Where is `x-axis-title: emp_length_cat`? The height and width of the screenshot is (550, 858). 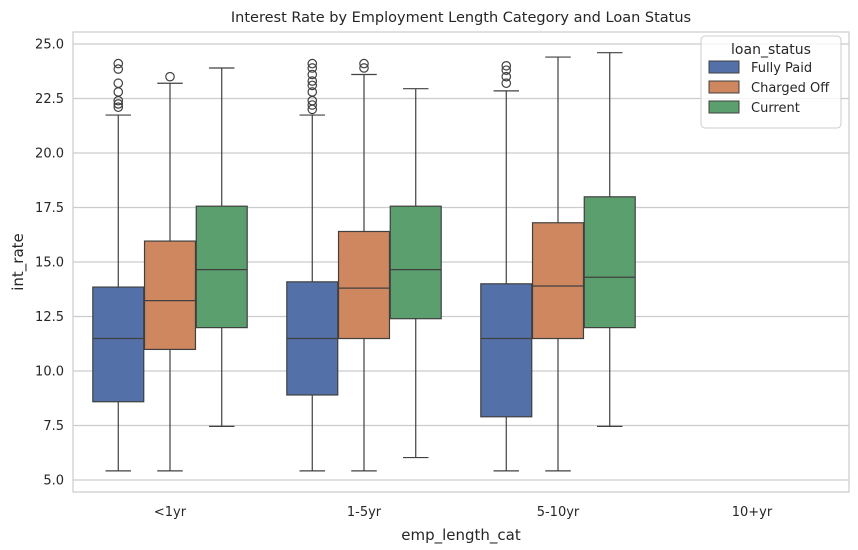
x-axis-title: emp_length_cat is located at coordinates (461, 535).